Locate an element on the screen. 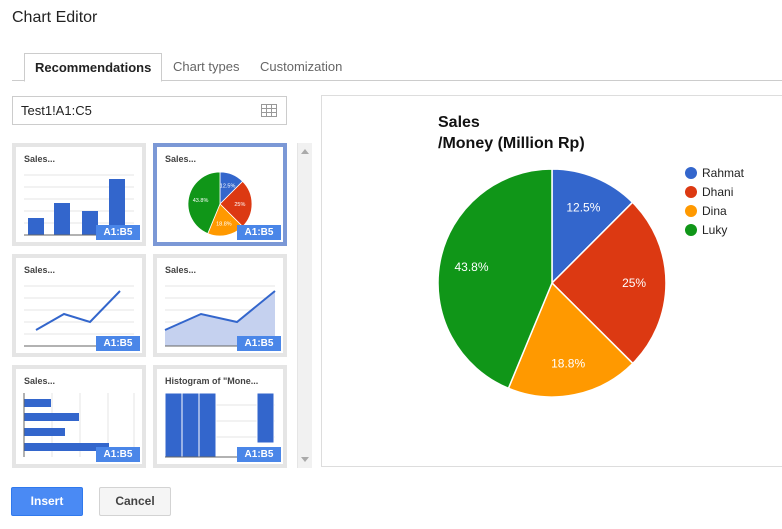 This screenshot has height=529, width=782. thumbnail-scrollbar is located at coordinates (304, 305).